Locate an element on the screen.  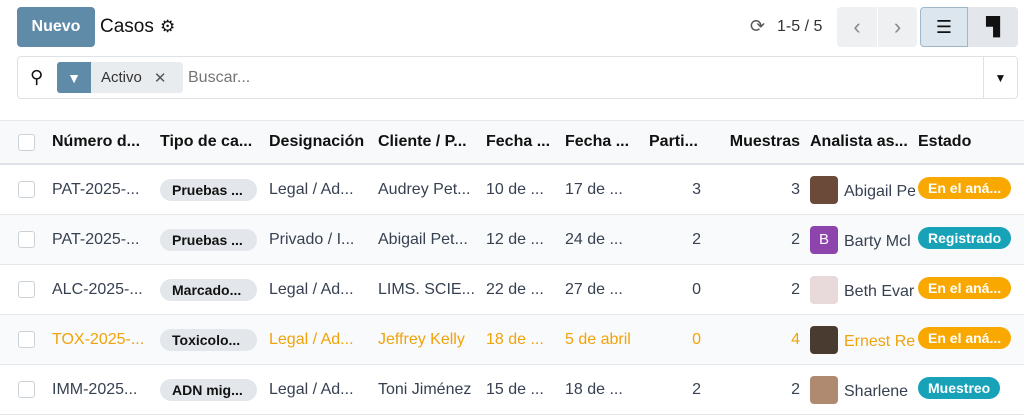
new-button: Nuevo is located at coordinates (56, 27).